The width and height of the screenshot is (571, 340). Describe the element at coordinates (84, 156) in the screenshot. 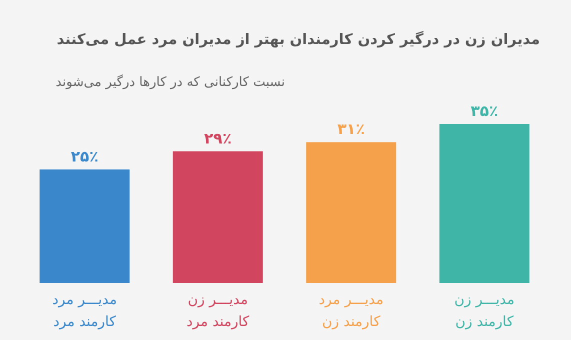

I see `data-label: ۲۵٪` at that location.